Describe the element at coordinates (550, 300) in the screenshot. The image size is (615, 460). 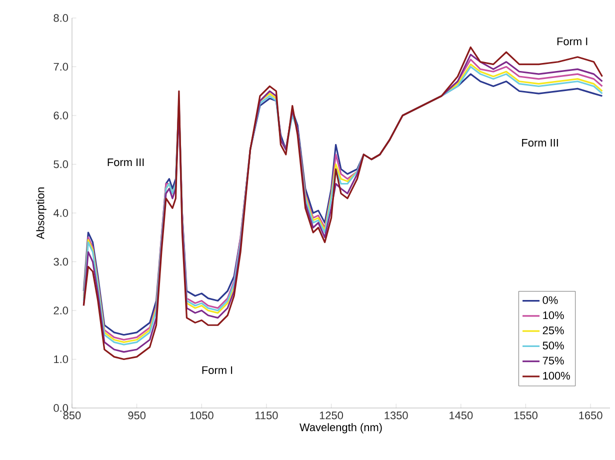
I see `legend-label: 0%` at that location.